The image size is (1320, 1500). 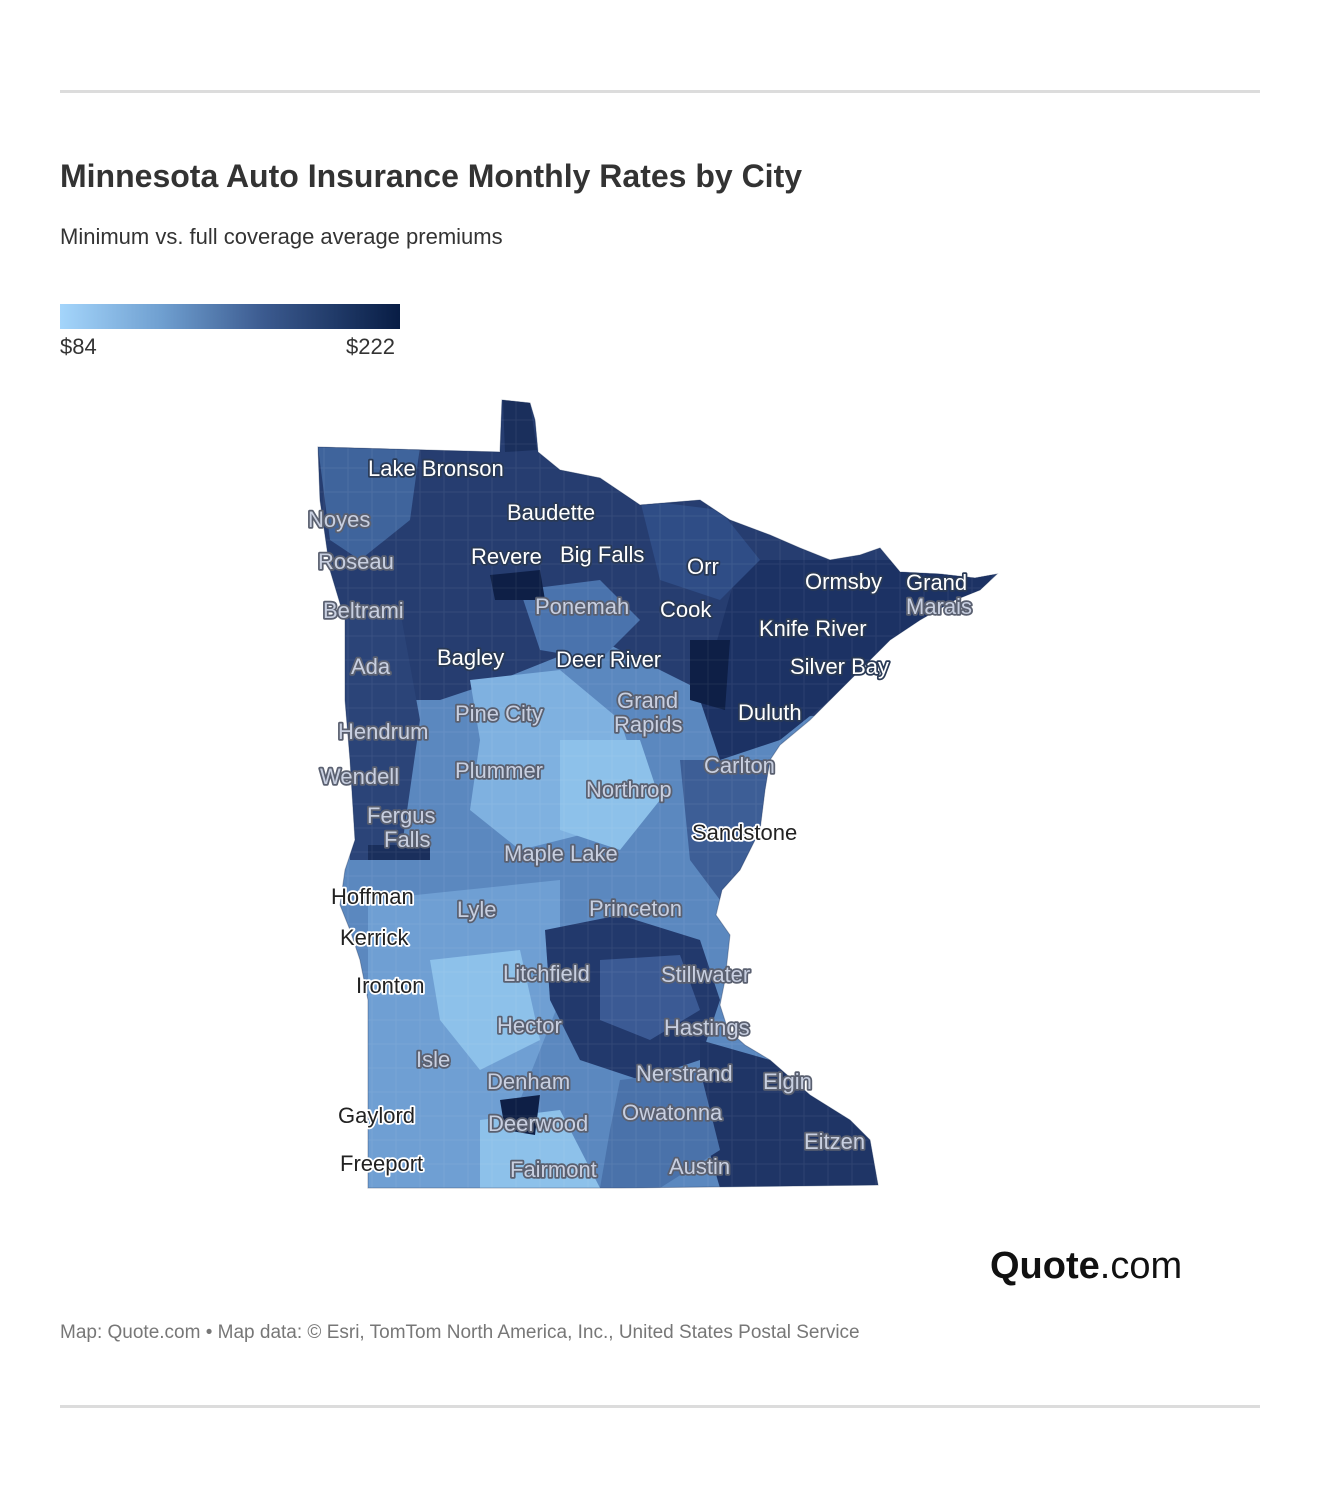 I want to click on city-label: Gaylord, so click(x=376, y=1115).